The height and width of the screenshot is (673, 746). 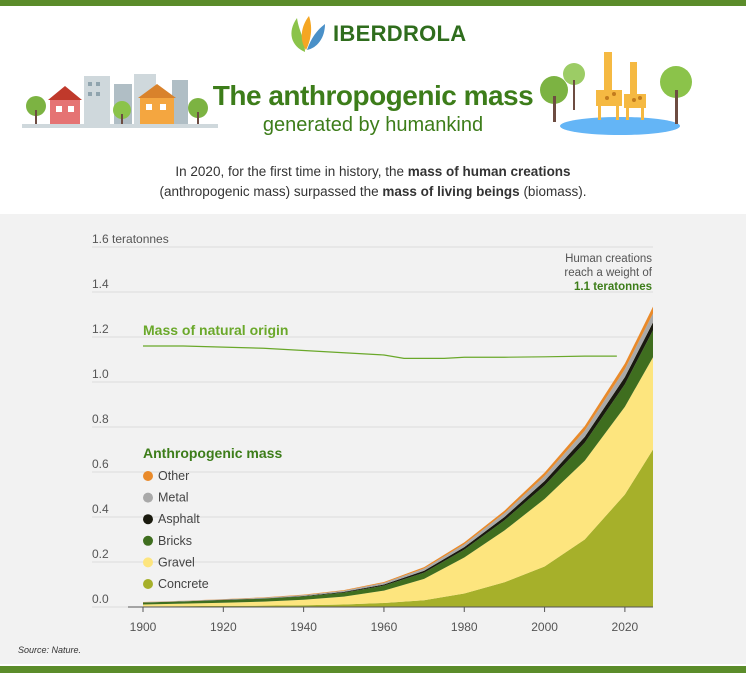 What do you see at coordinates (215, 330) in the screenshot?
I see `natural-series-label: Mass of natural origin` at bounding box center [215, 330].